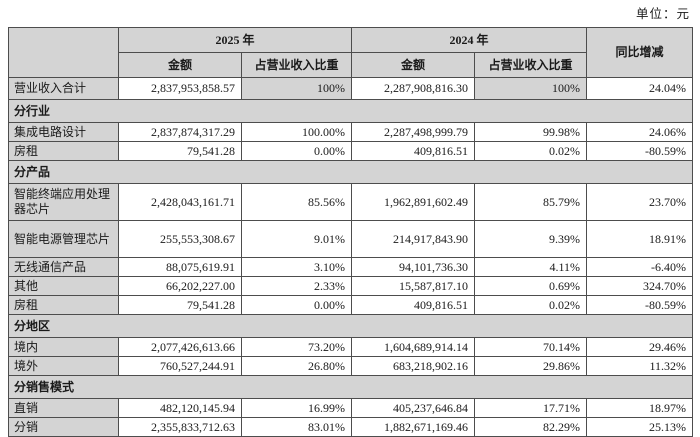  What do you see at coordinates (531, 202) in the screenshot?
I see `ratio-2024: 85.79%` at bounding box center [531, 202].